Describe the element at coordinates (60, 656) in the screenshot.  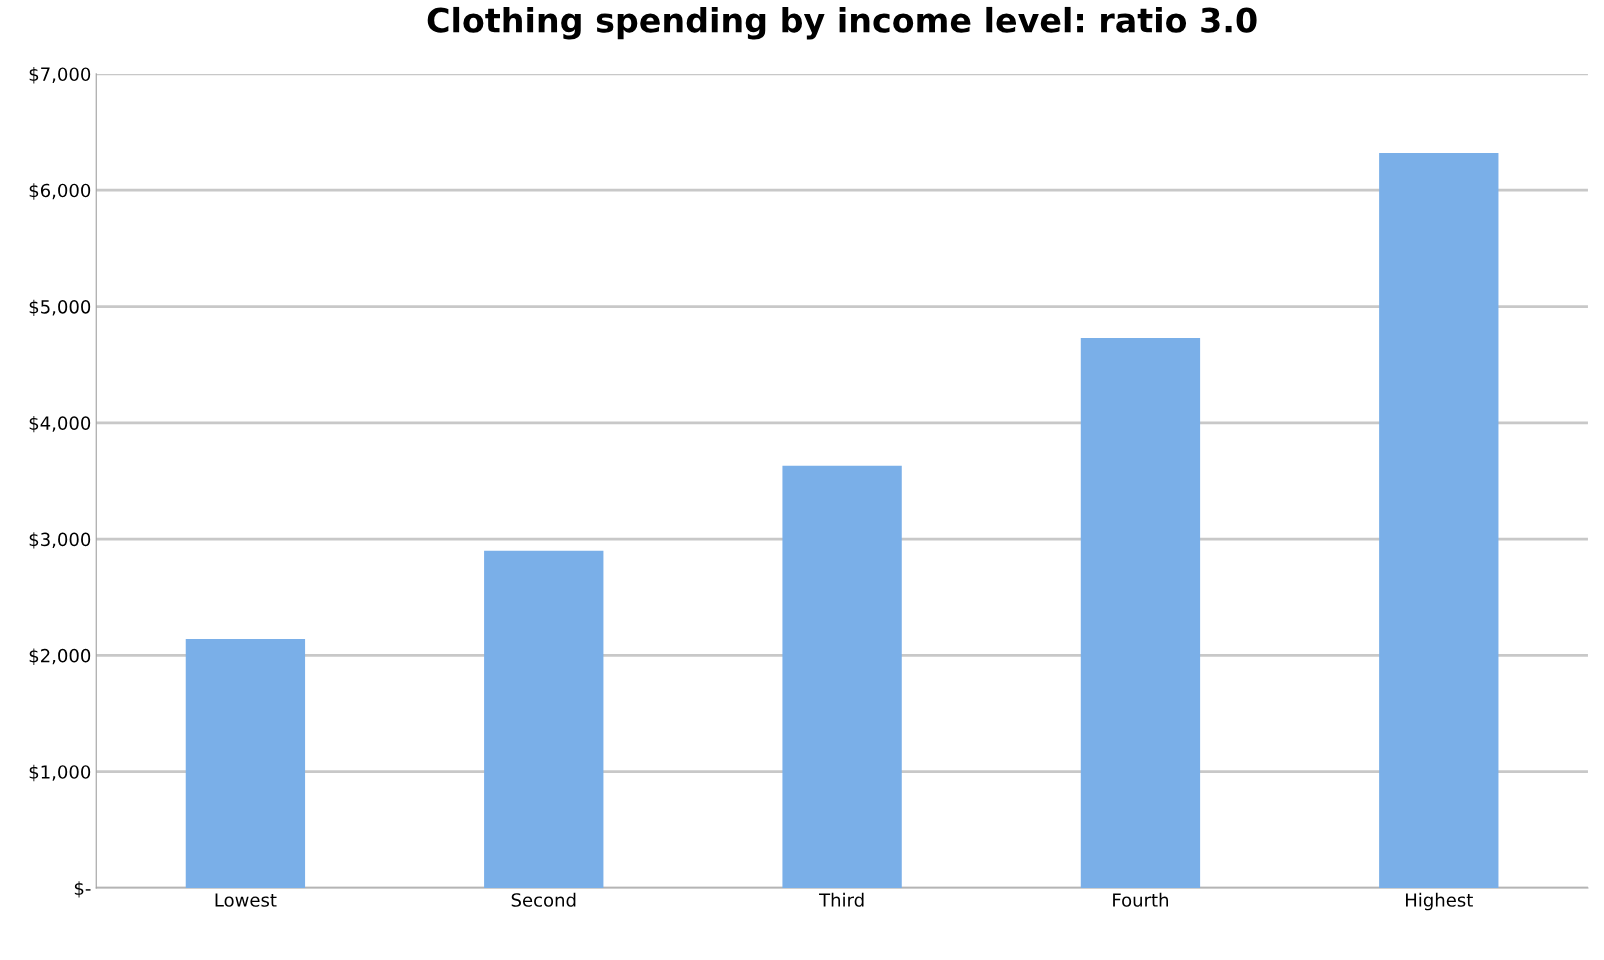
I see `y-tick-label: $2,000` at that location.